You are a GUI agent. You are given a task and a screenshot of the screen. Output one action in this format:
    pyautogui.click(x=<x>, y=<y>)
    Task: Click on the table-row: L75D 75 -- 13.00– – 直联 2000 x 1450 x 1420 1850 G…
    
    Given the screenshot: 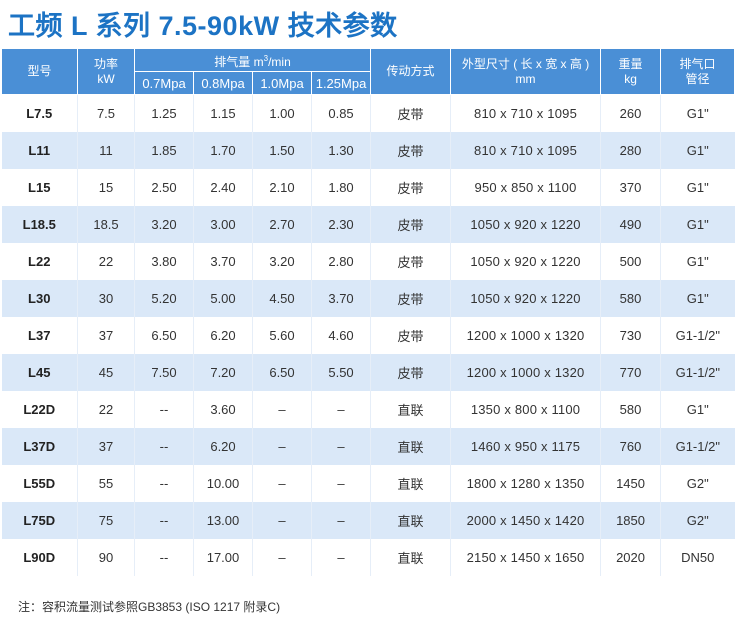 What is the action you would take?
    pyautogui.click(x=368, y=520)
    